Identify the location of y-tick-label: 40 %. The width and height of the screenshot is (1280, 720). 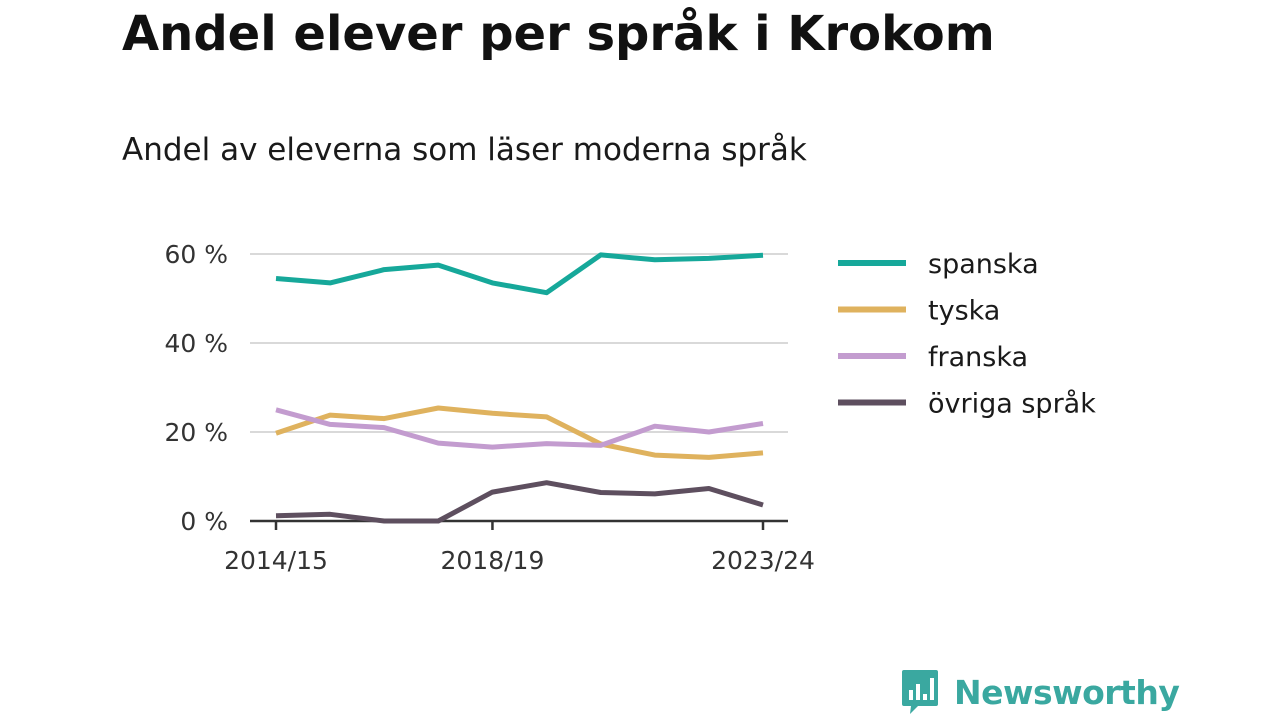
(196, 343).